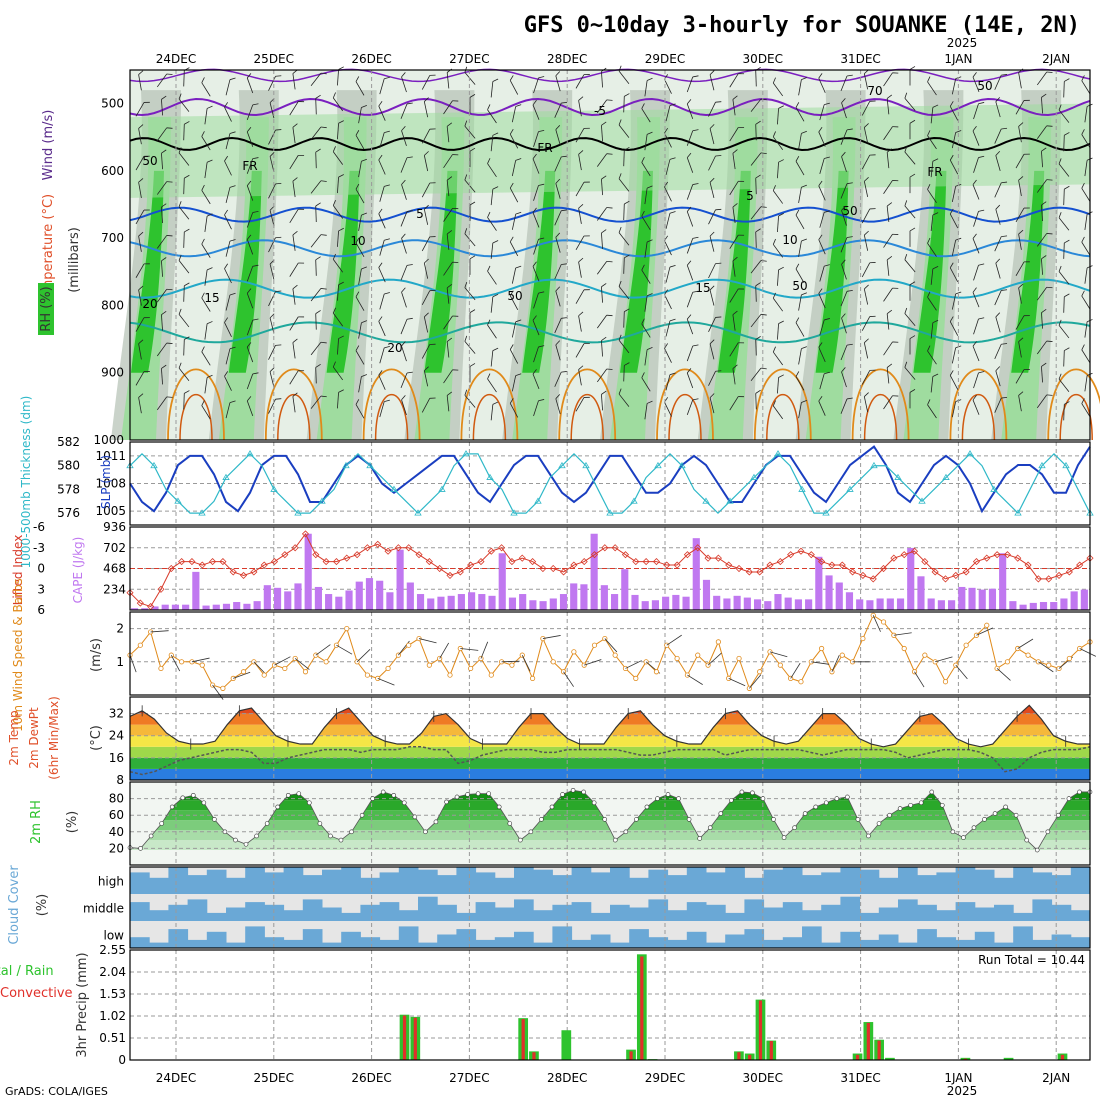 The height and width of the screenshot is (1100, 1100). I want to click on panel-cape-li: -6 -3 0 3 6 936 702 468 234, so click(563, 568).